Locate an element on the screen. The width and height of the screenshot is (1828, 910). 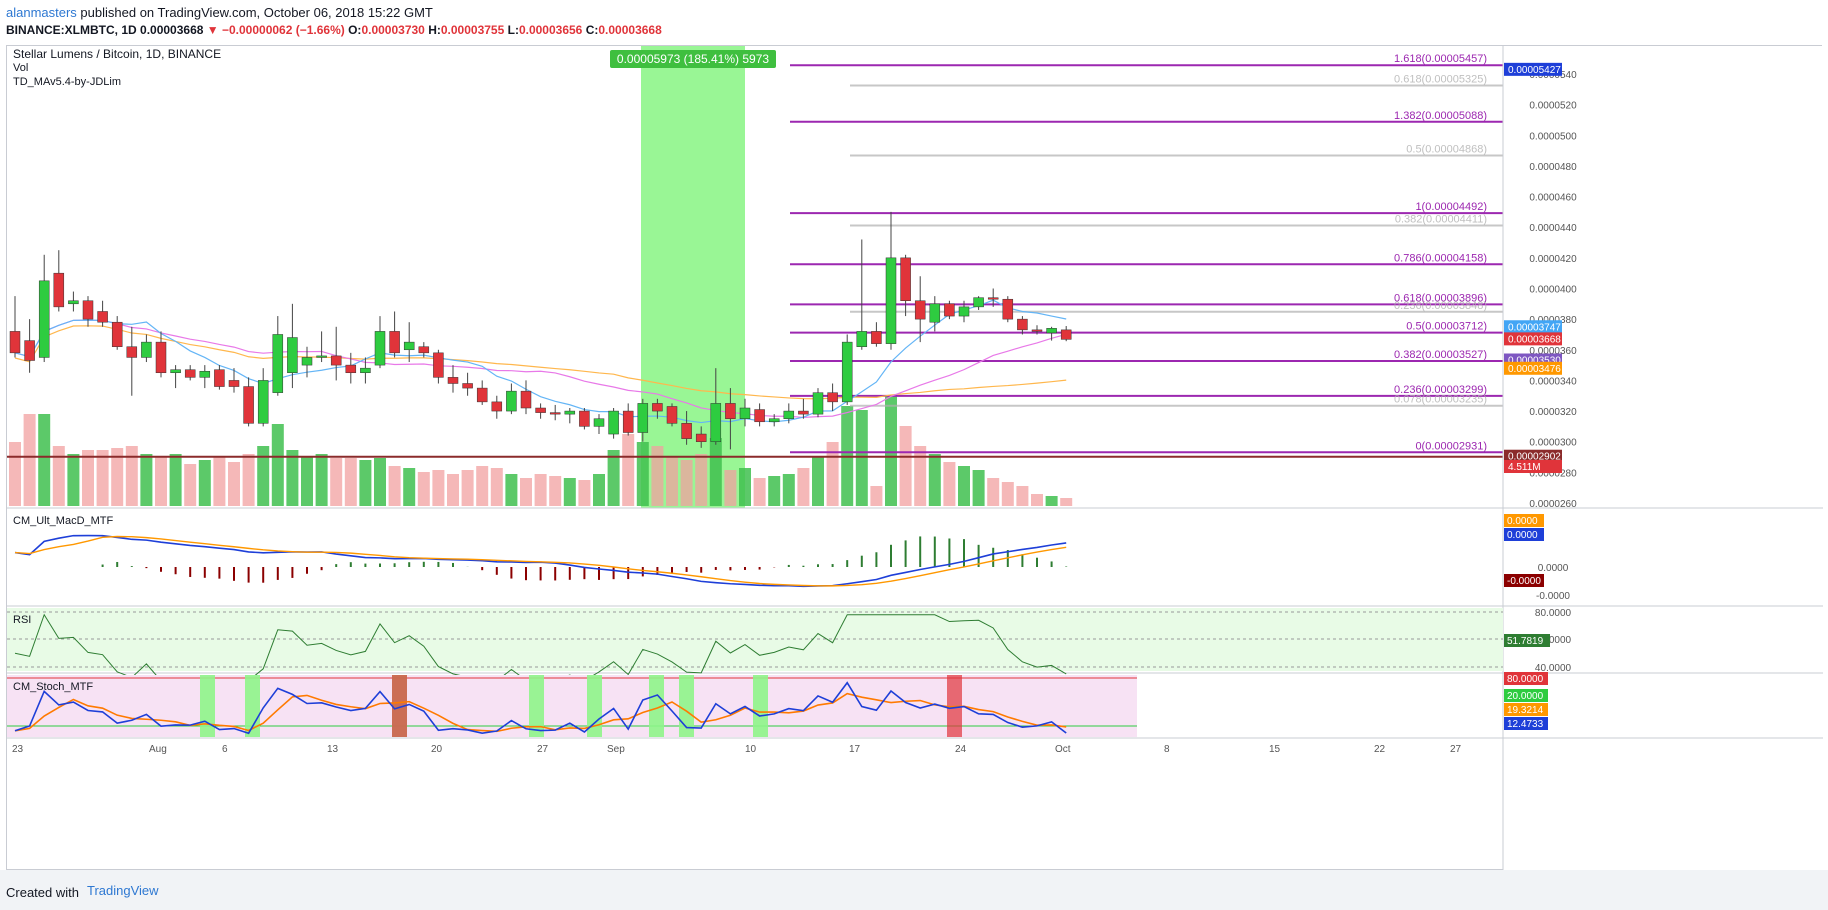
time-axis-label: 24 is located at coordinates (961, 749).